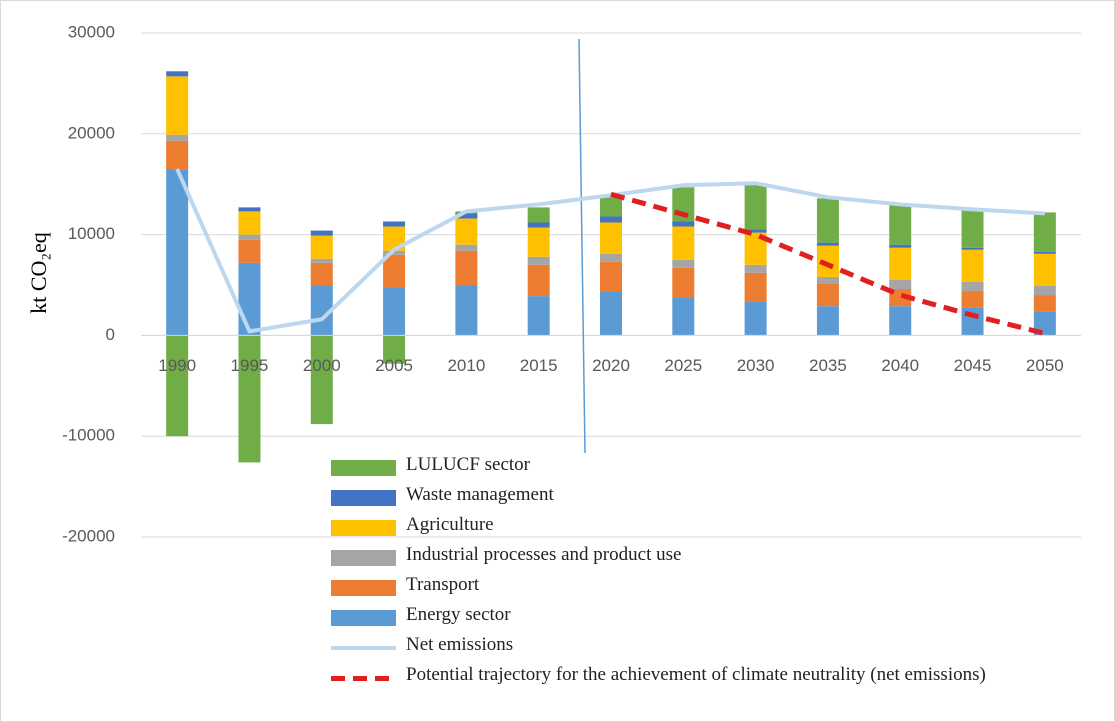  What do you see at coordinates (38, 273) in the screenshot?
I see `y-axis-label: kt CO₂eq` at bounding box center [38, 273].